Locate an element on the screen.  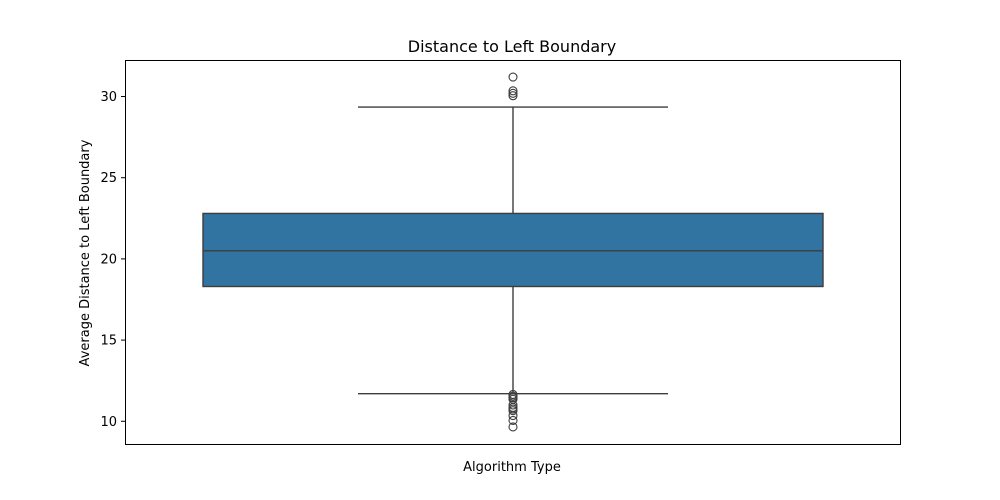
interquartile-box is located at coordinates (513, 250).